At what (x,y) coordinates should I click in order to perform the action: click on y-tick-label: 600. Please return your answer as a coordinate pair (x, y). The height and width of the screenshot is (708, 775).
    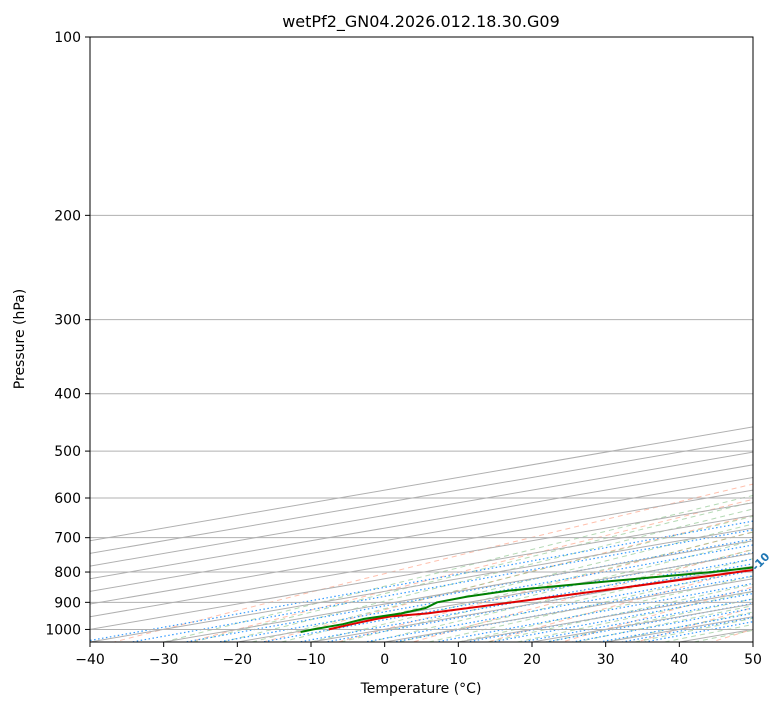
    Looking at the image, I should click on (67, 499).